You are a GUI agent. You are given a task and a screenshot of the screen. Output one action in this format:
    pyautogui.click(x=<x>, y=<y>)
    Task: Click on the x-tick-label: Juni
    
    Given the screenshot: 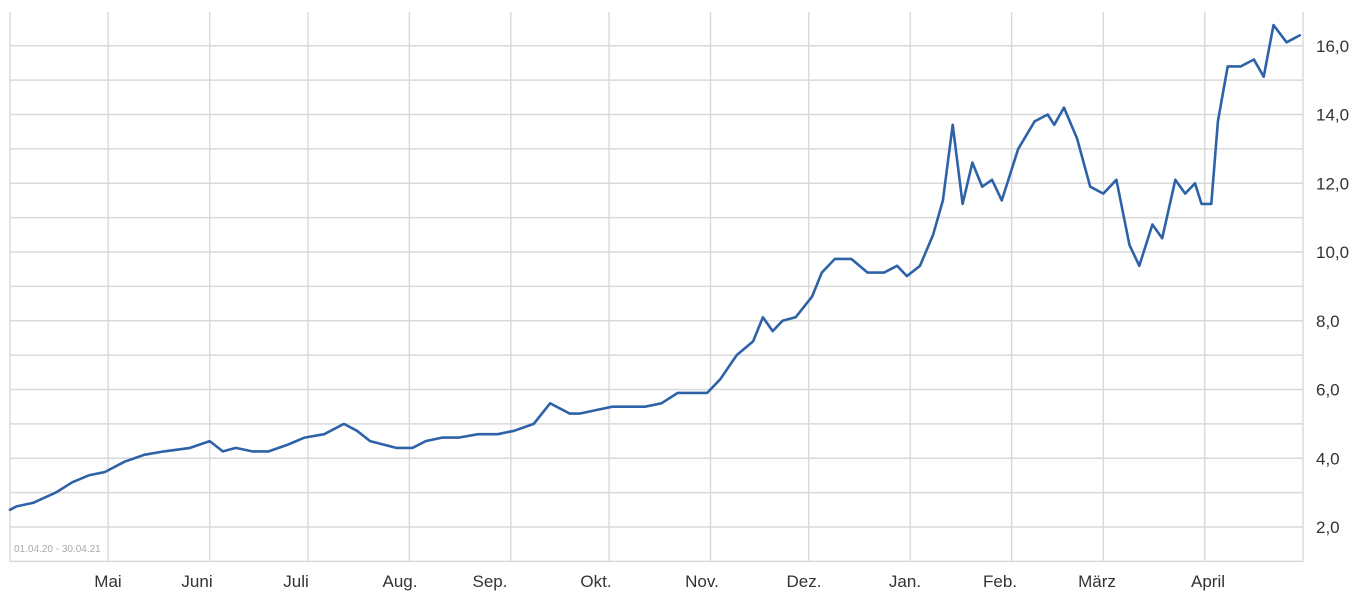 What is the action you would take?
    pyautogui.click(x=196, y=581)
    